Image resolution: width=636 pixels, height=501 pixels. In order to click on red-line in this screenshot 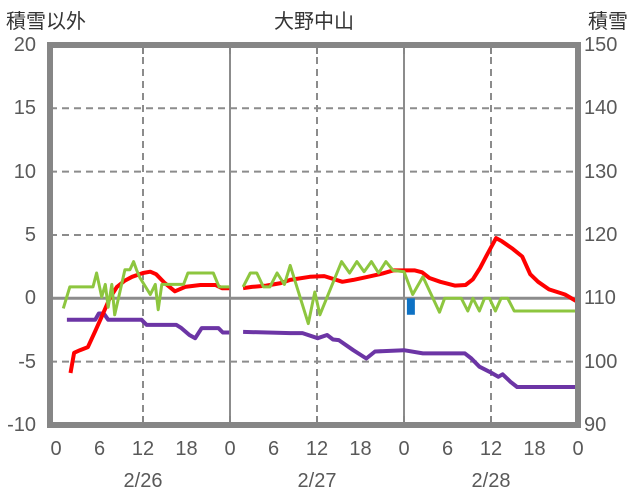, I will do `click(411, 270)`.